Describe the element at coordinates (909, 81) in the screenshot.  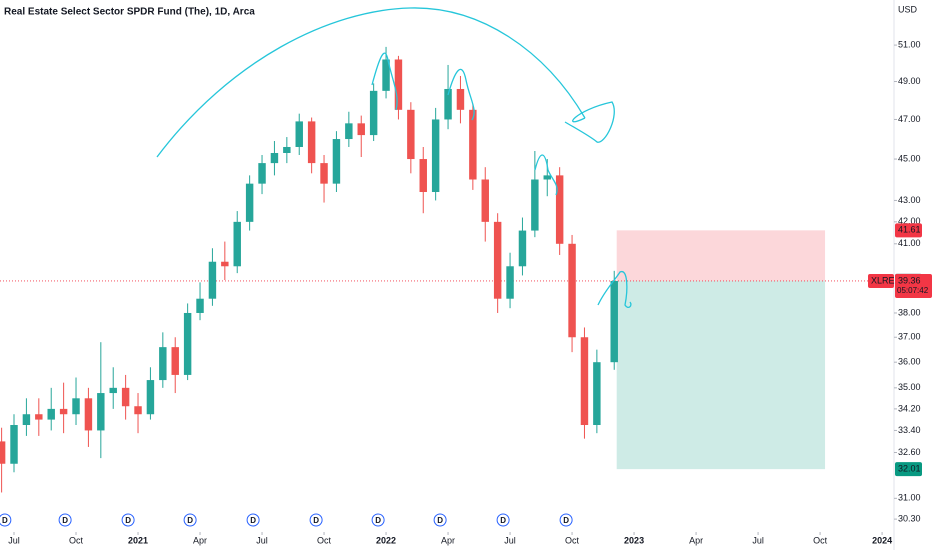
I see `y-tick-label: 49.00` at that location.